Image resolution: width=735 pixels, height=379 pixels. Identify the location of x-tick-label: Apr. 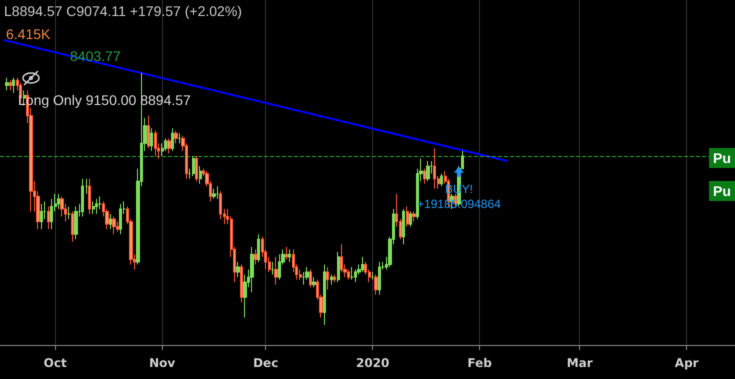
(686, 363).